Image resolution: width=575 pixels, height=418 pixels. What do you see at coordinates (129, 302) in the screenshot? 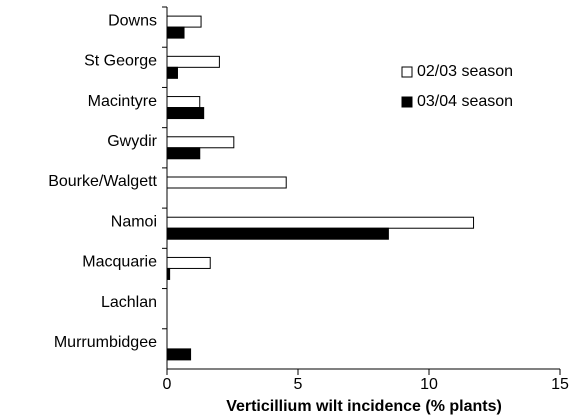
I see `y-tick-label: Lachlan` at bounding box center [129, 302].